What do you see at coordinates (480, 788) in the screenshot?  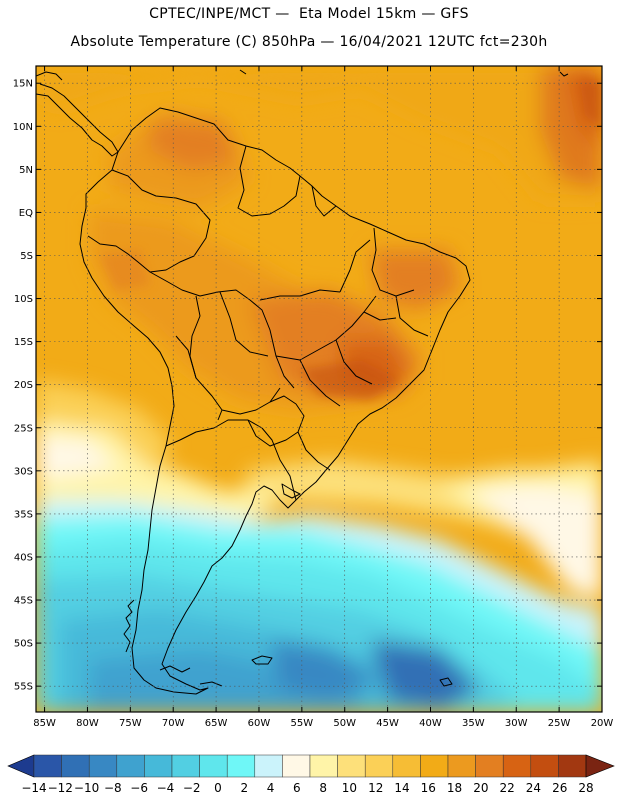 I see `colorbar-label: 20` at bounding box center [480, 788].